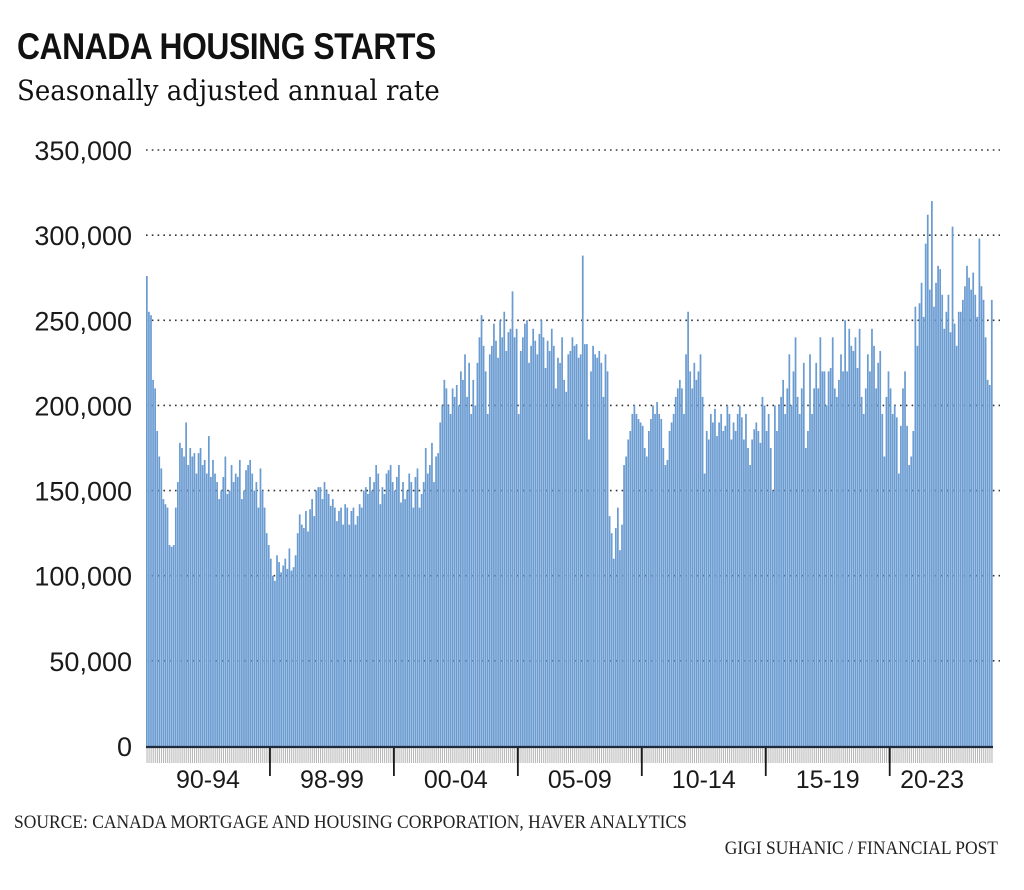 This screenshot has height=890, width=1024. Describe the element at coordinates (704, 780) in the screenshot. I see `x-tick-label: 10-14` at that location.